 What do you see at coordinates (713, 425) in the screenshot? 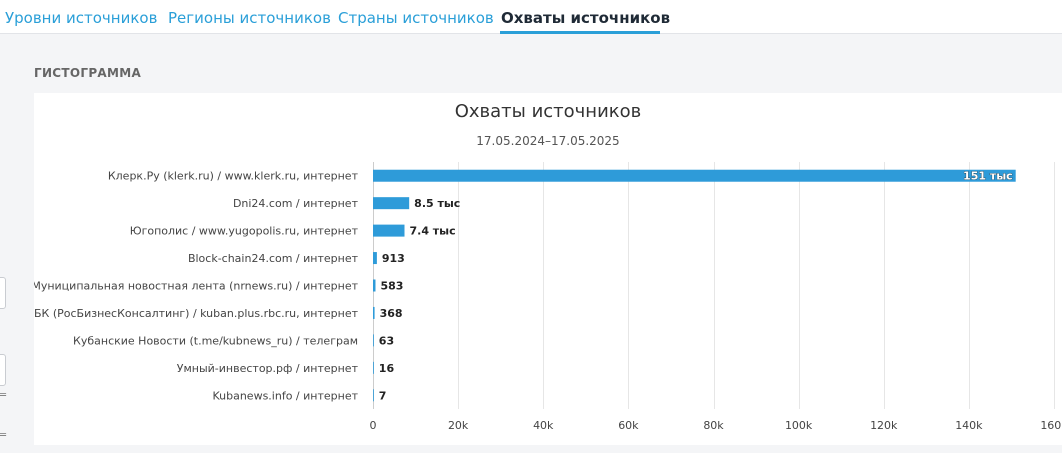
I see `x-tick-label: 80k` at bounding box center [713, 425].